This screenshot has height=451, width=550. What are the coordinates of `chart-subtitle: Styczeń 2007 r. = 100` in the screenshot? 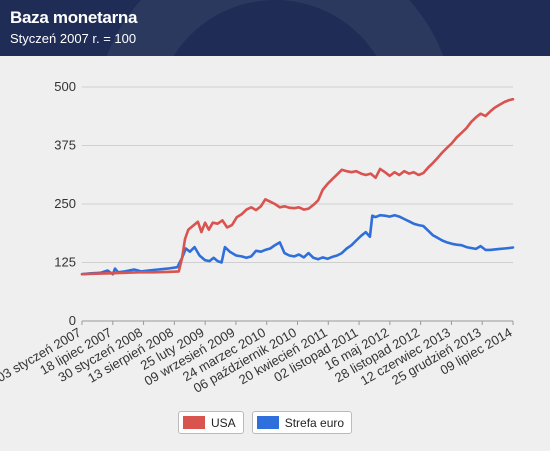 It's located at (73, 38).